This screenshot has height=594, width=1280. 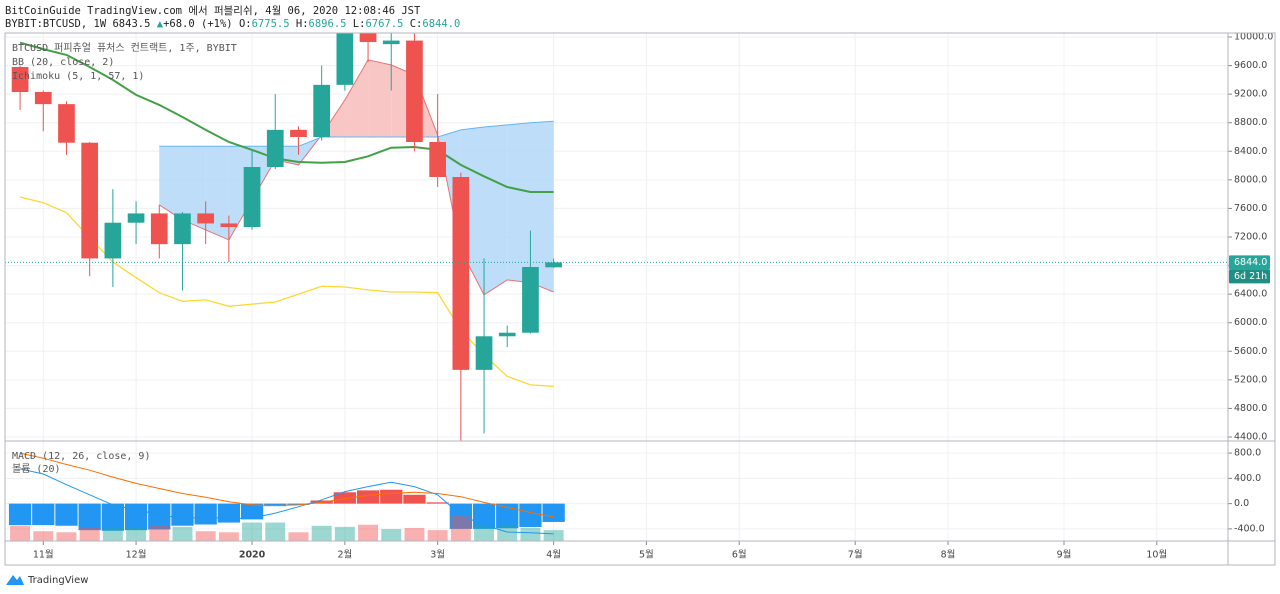 I want to click on y-tick-label: 6000.0, so click(x=1250, y=322).